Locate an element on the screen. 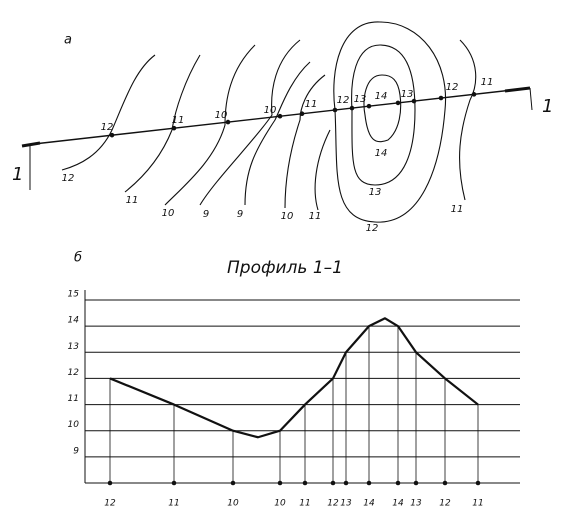  map-letter: а is located at coordinates (68, 40).